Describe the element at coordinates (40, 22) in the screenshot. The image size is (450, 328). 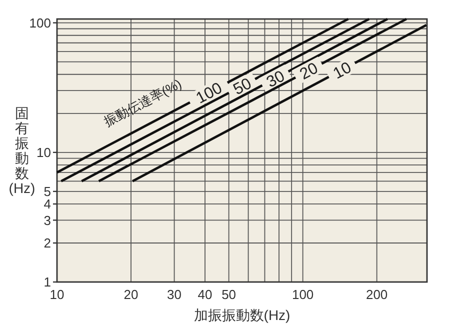
I see `y-tick-label: 100` at that location.